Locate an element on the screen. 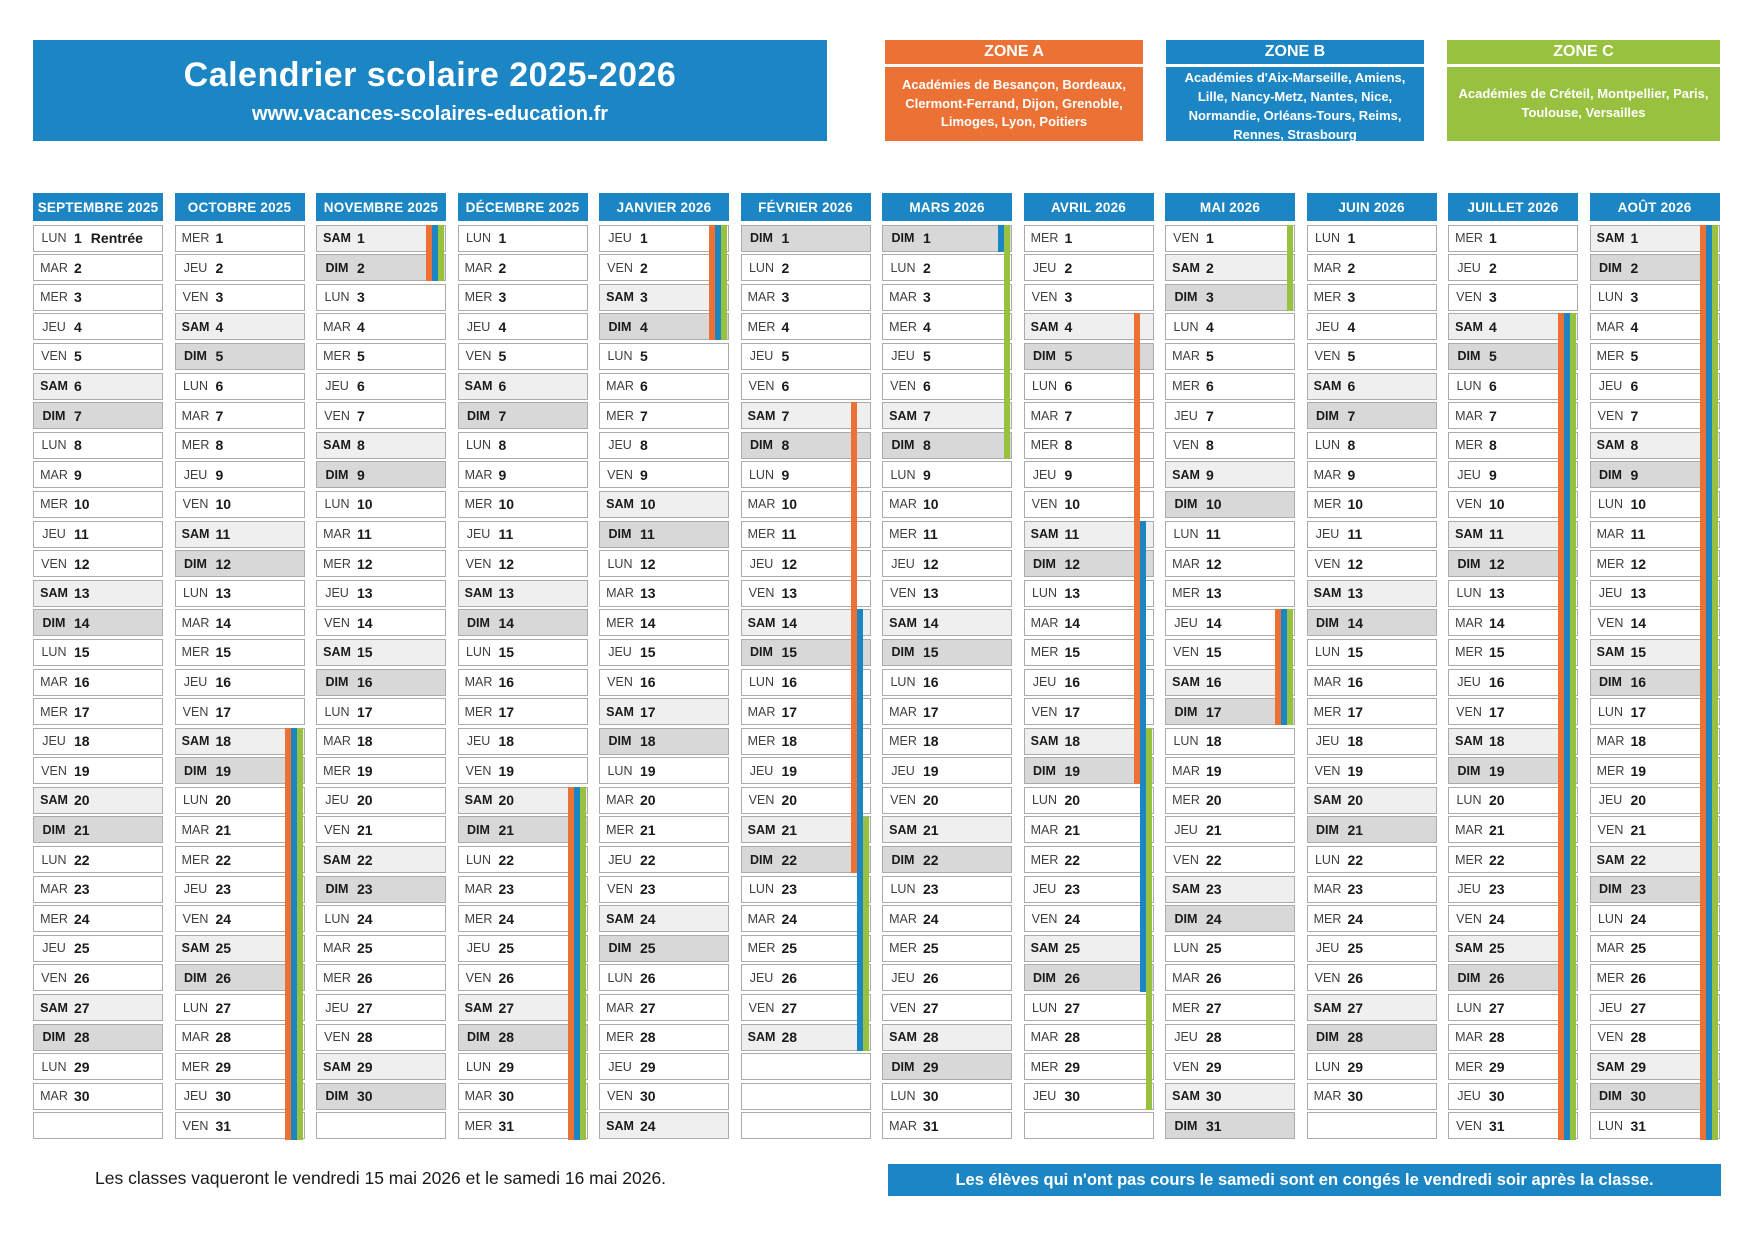 Image resolution: width=1754 pixels, height=1240 pixels. day-cell: VEN 27 is located at coordinates (947, 1008).